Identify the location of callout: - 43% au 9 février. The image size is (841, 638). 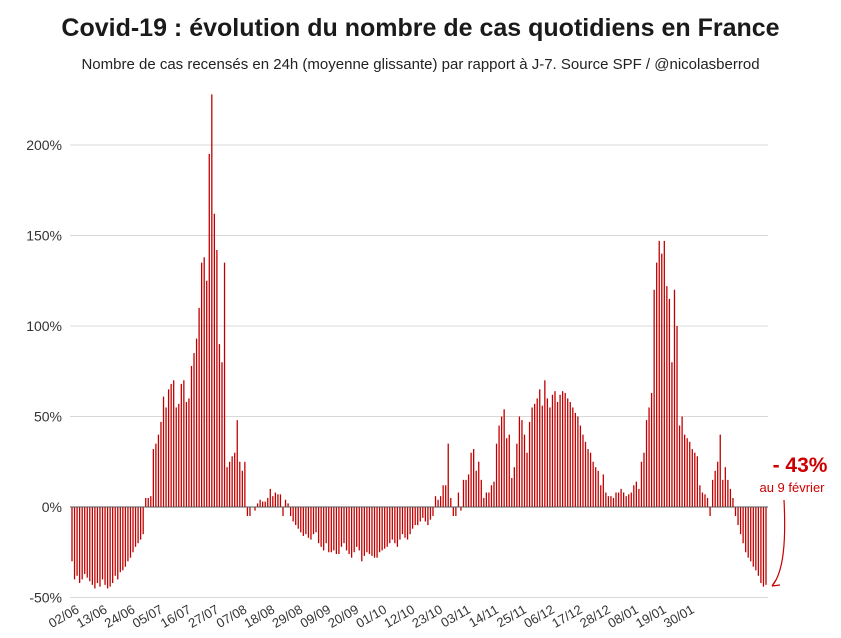
(793, 520).